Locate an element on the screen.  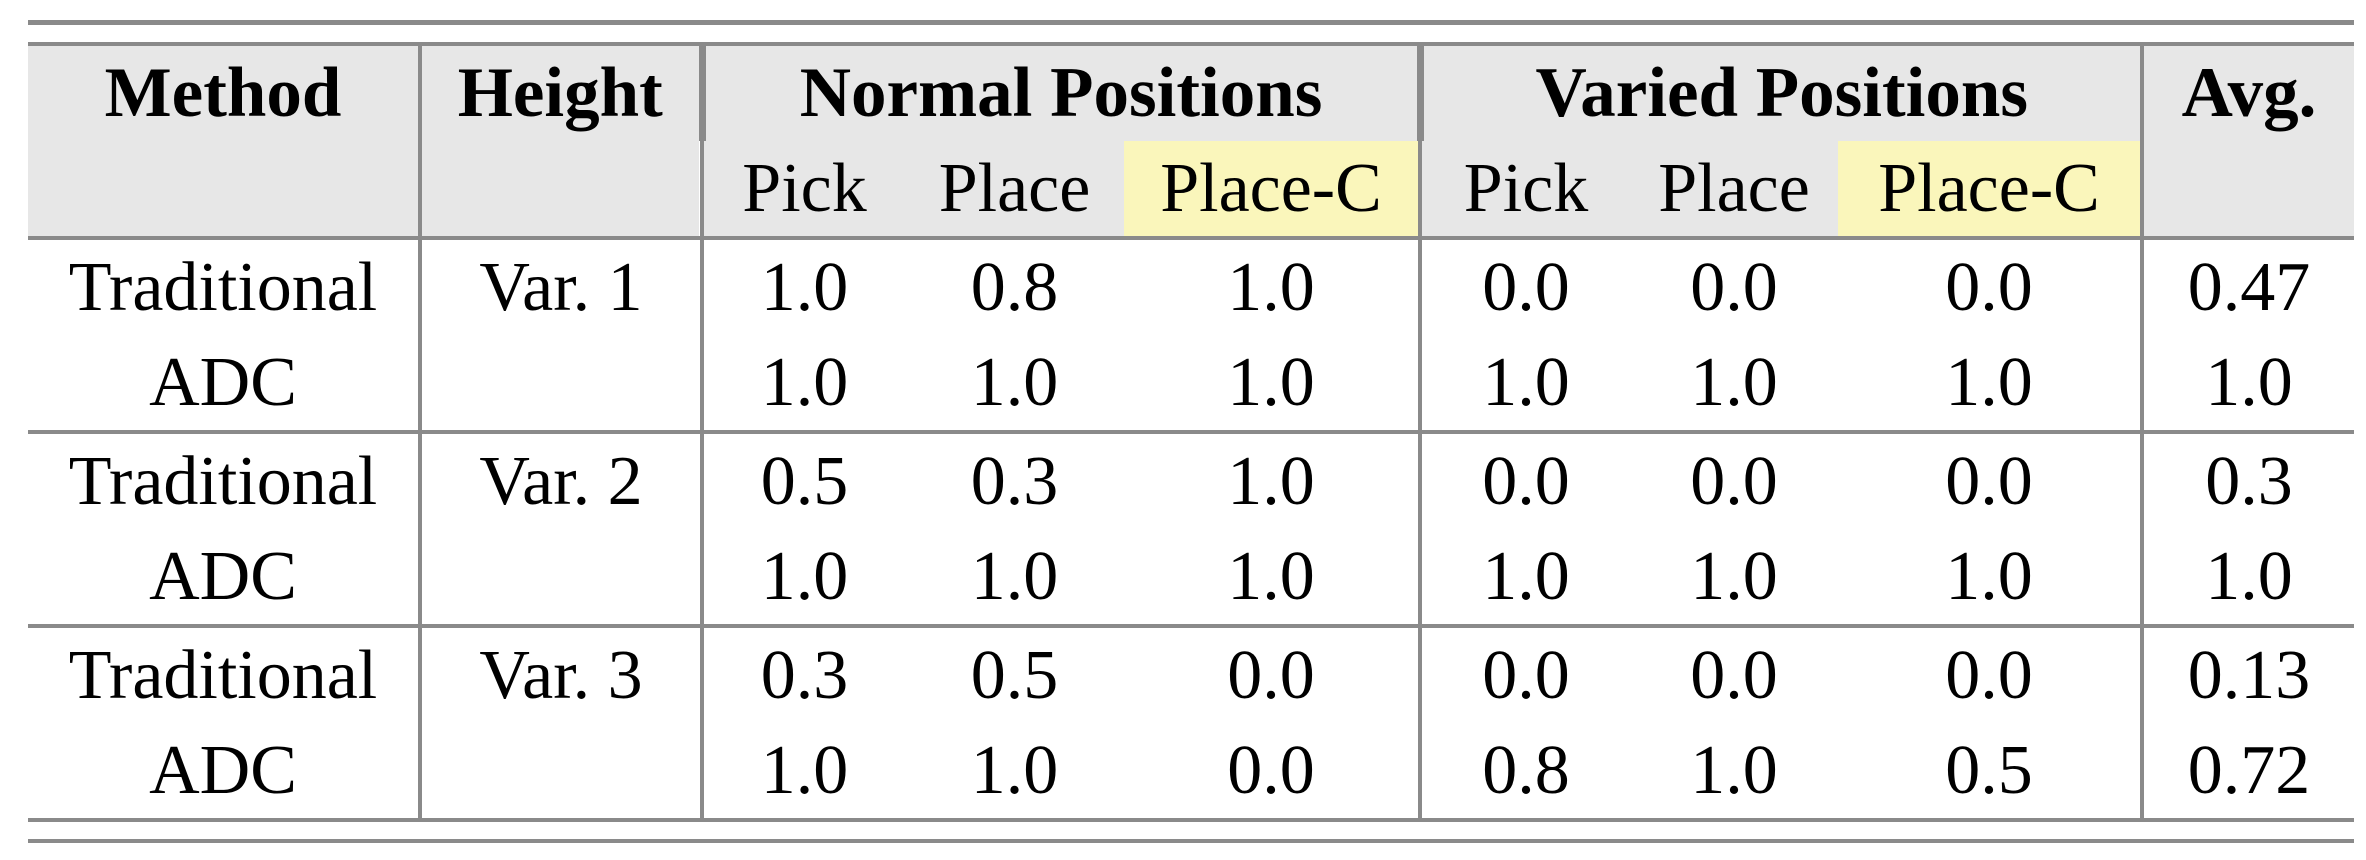
subcol-header-normal-pick: Pick is located at coordinates (802, 190).